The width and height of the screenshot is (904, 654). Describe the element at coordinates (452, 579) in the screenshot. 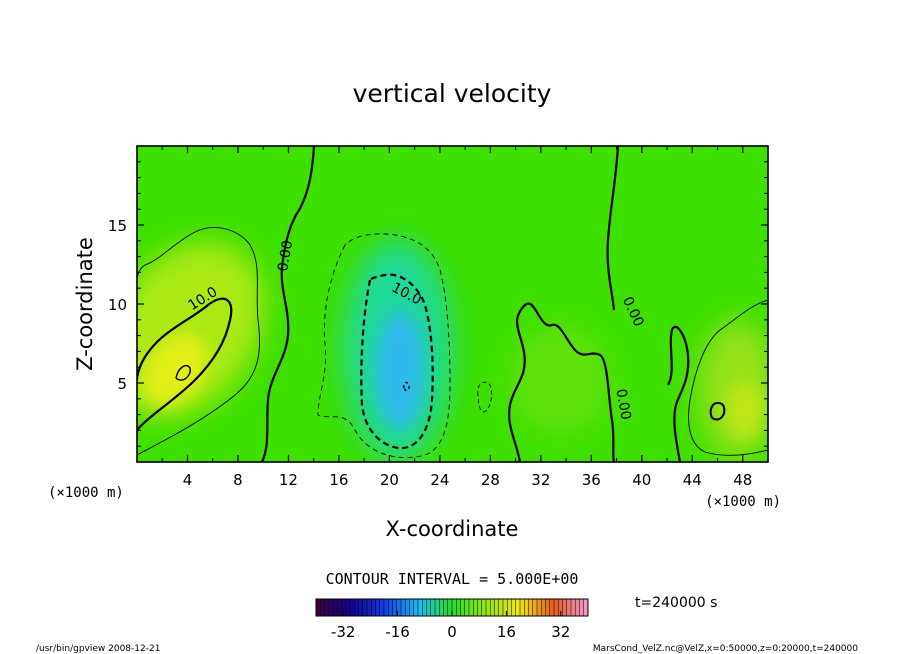

I see `contour-interval: CONTOUR INTERVAL = 5.000E+00` at that location.